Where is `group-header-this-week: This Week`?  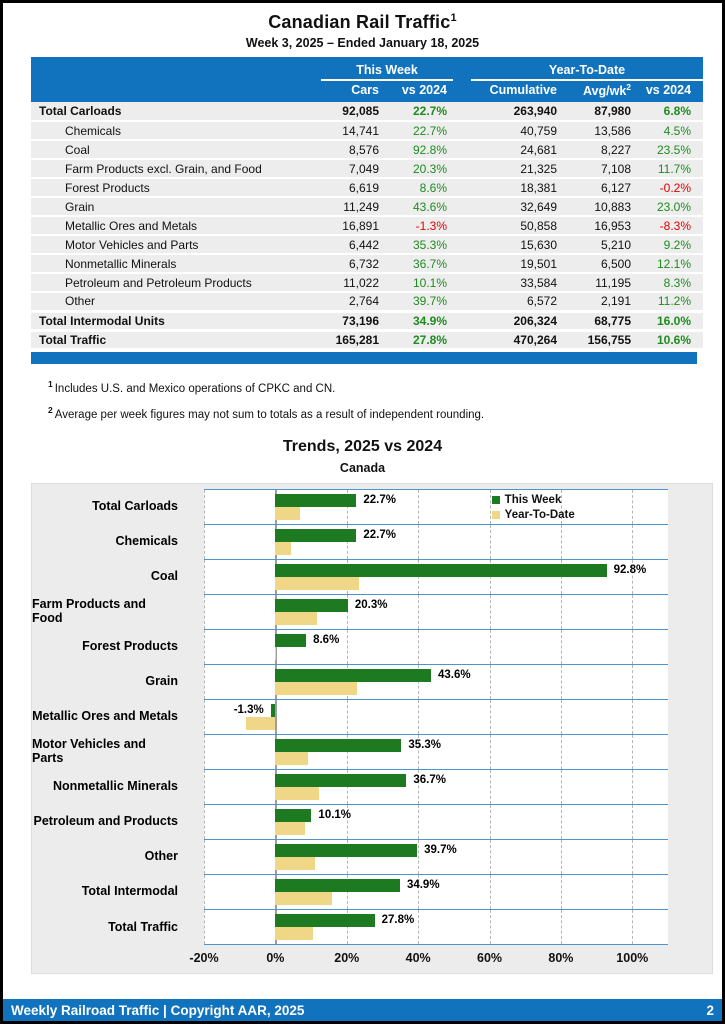 group-header-this-week: This Week is located at coordinates (387, 69).